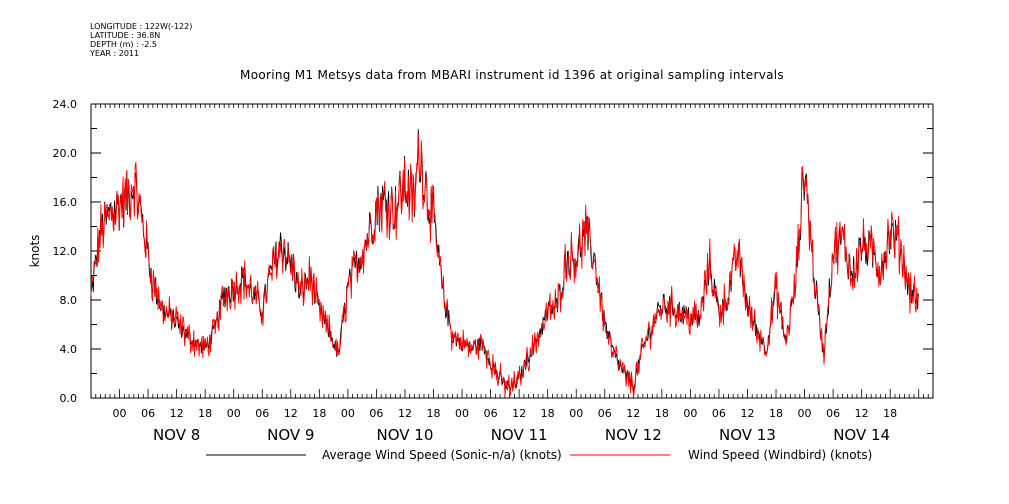 This screenshot has height=504, width=1009. What do you see at coordinates (125, 35) in the screenshot?
I see `latitude-line: LATITUDE : 36.8N` at bounding box center [125, 35].